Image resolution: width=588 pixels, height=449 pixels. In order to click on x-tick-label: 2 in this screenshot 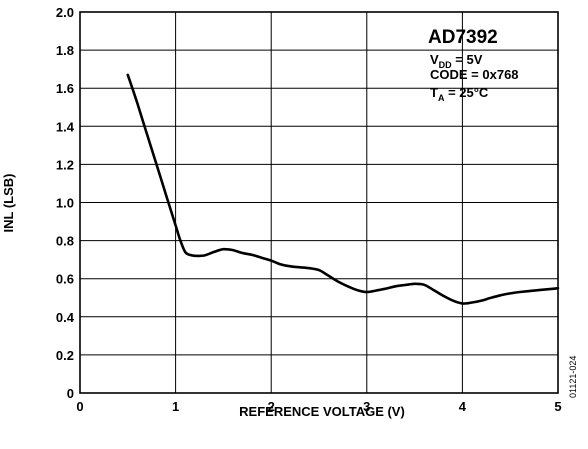, I will do `click(271, 406)`.